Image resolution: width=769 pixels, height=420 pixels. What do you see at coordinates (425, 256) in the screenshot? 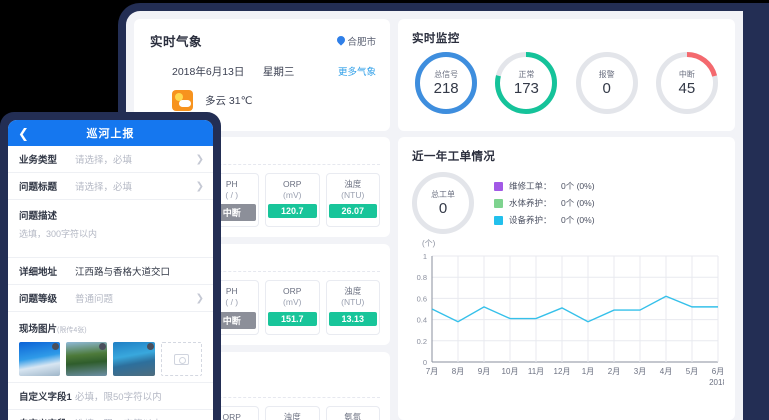
I see `svg-text: 1` at bounding box center [425, 256].